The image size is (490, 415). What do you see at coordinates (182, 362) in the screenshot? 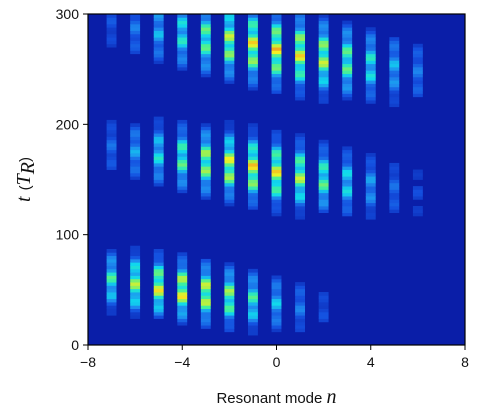
I see `x-tick-label: −4` at bounding box center [182, 362].